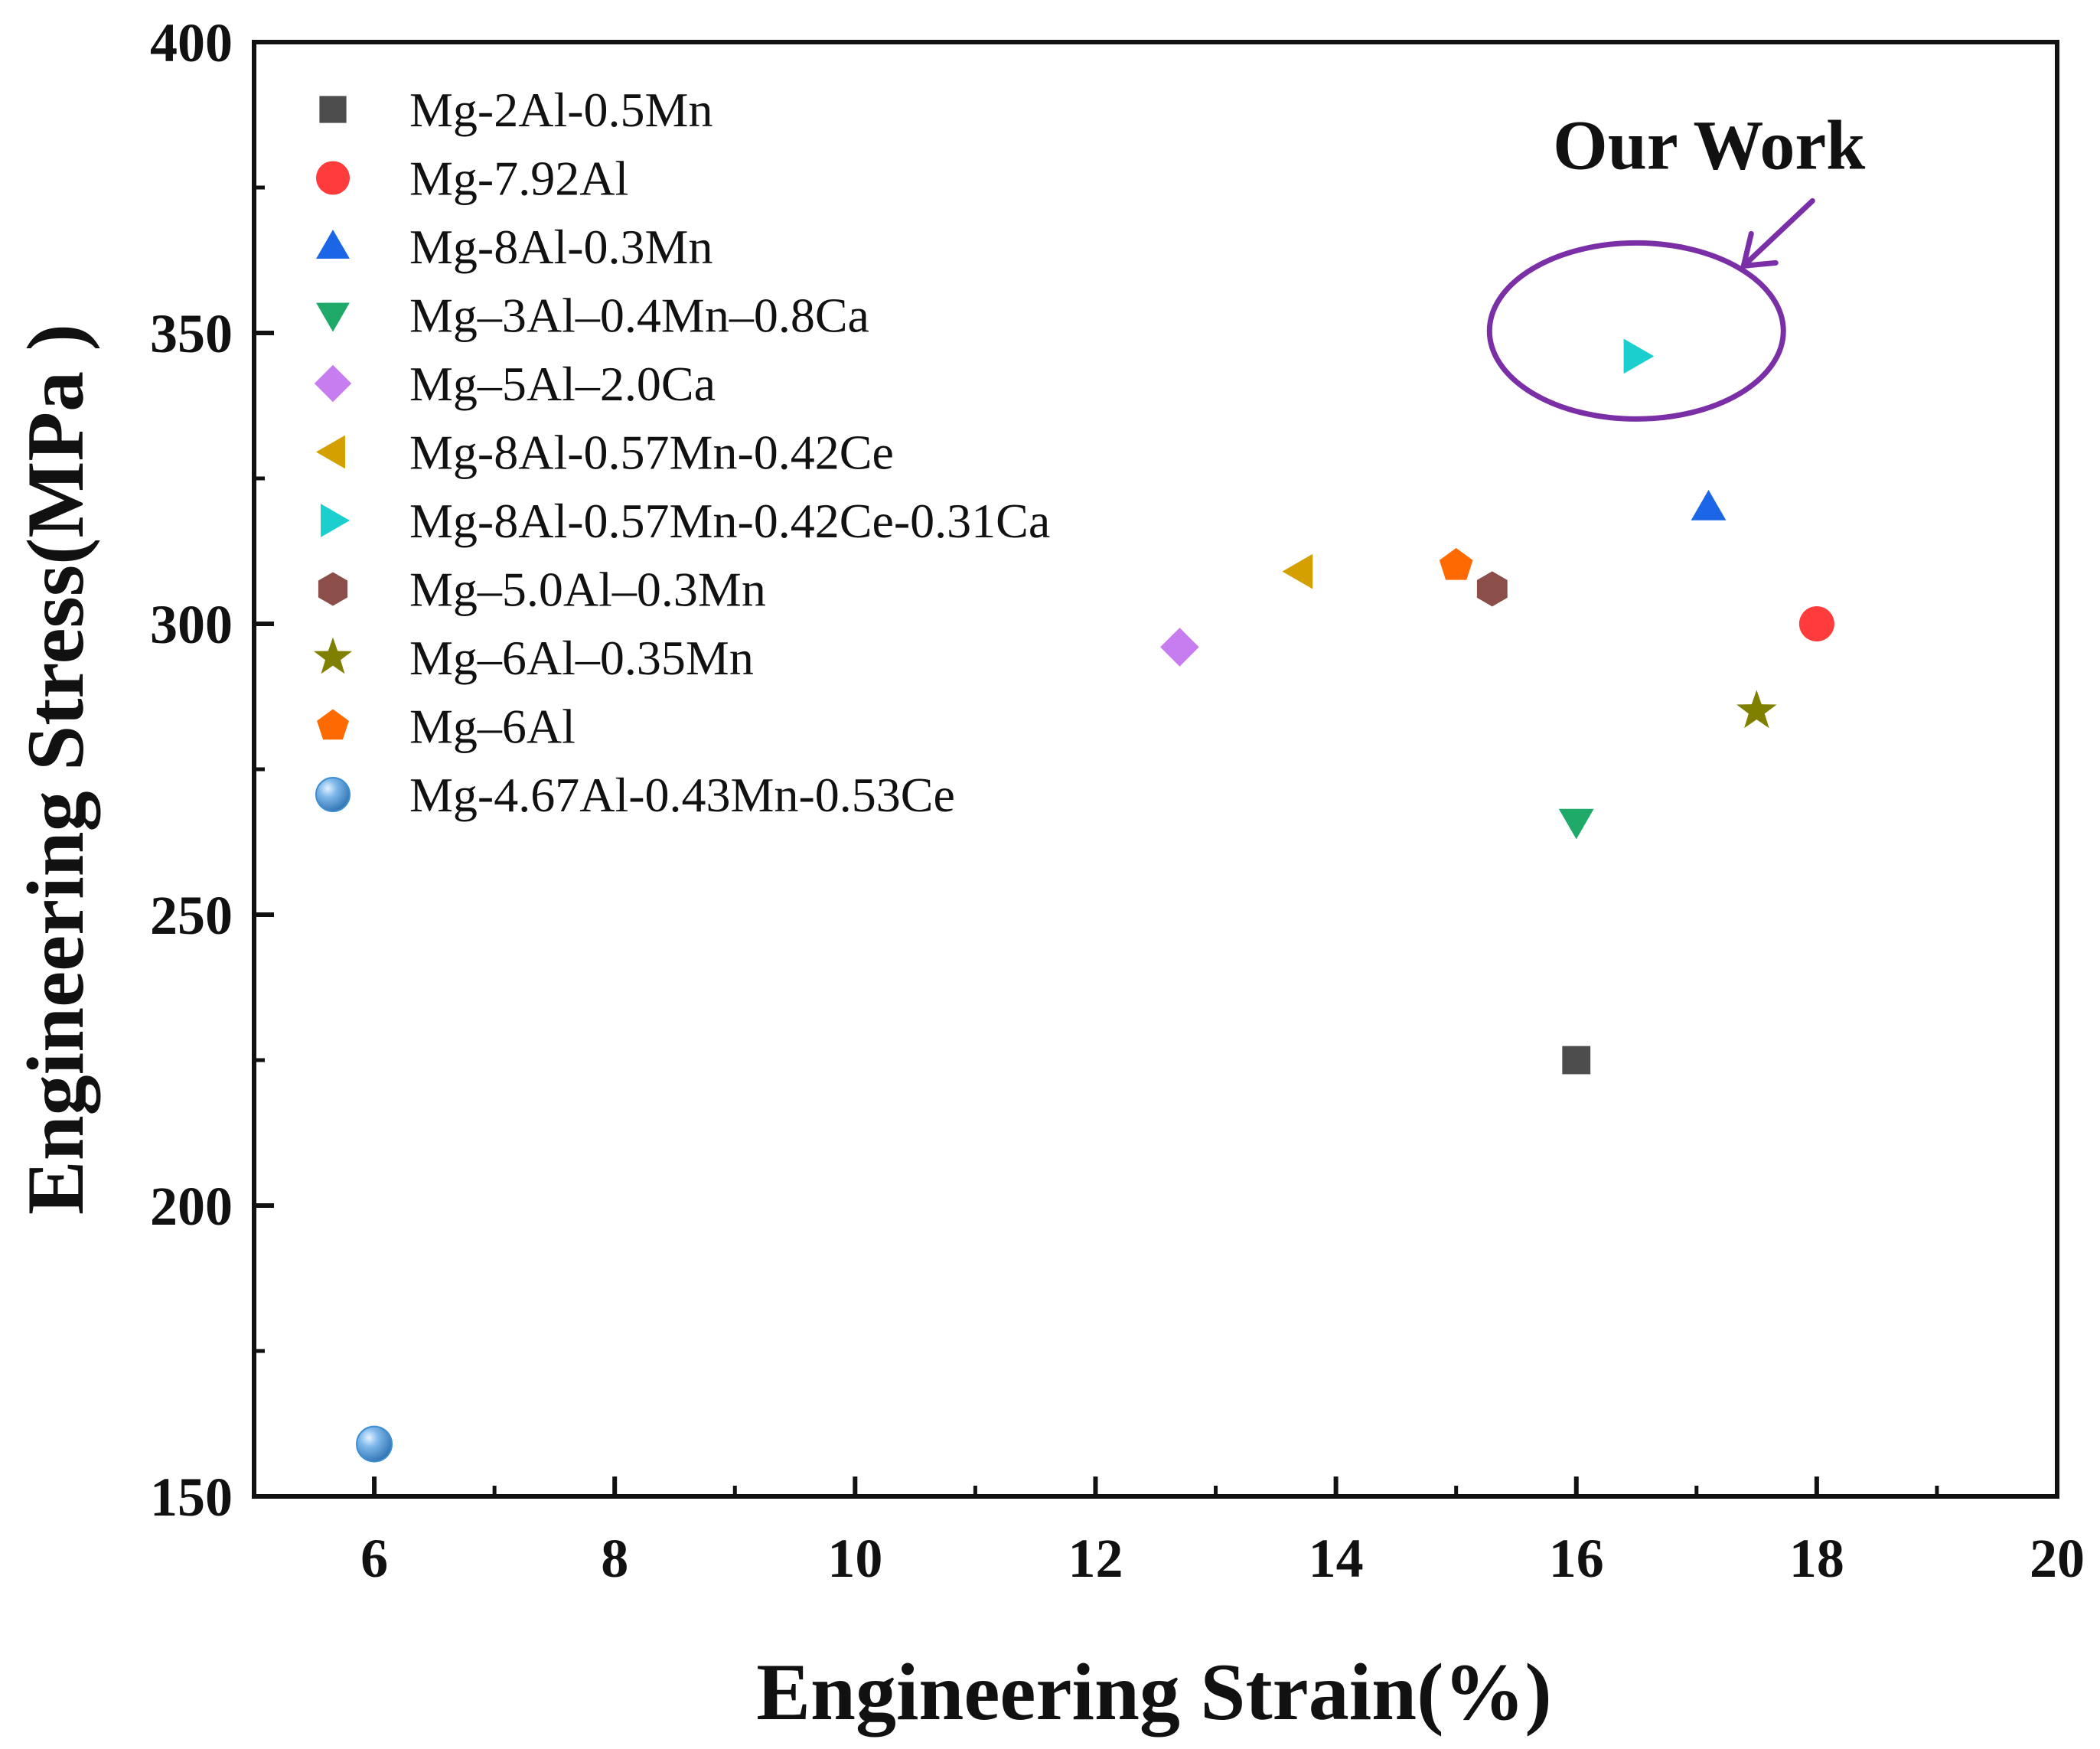  I want to click on y-tick-label: 300, so click(191, 624).